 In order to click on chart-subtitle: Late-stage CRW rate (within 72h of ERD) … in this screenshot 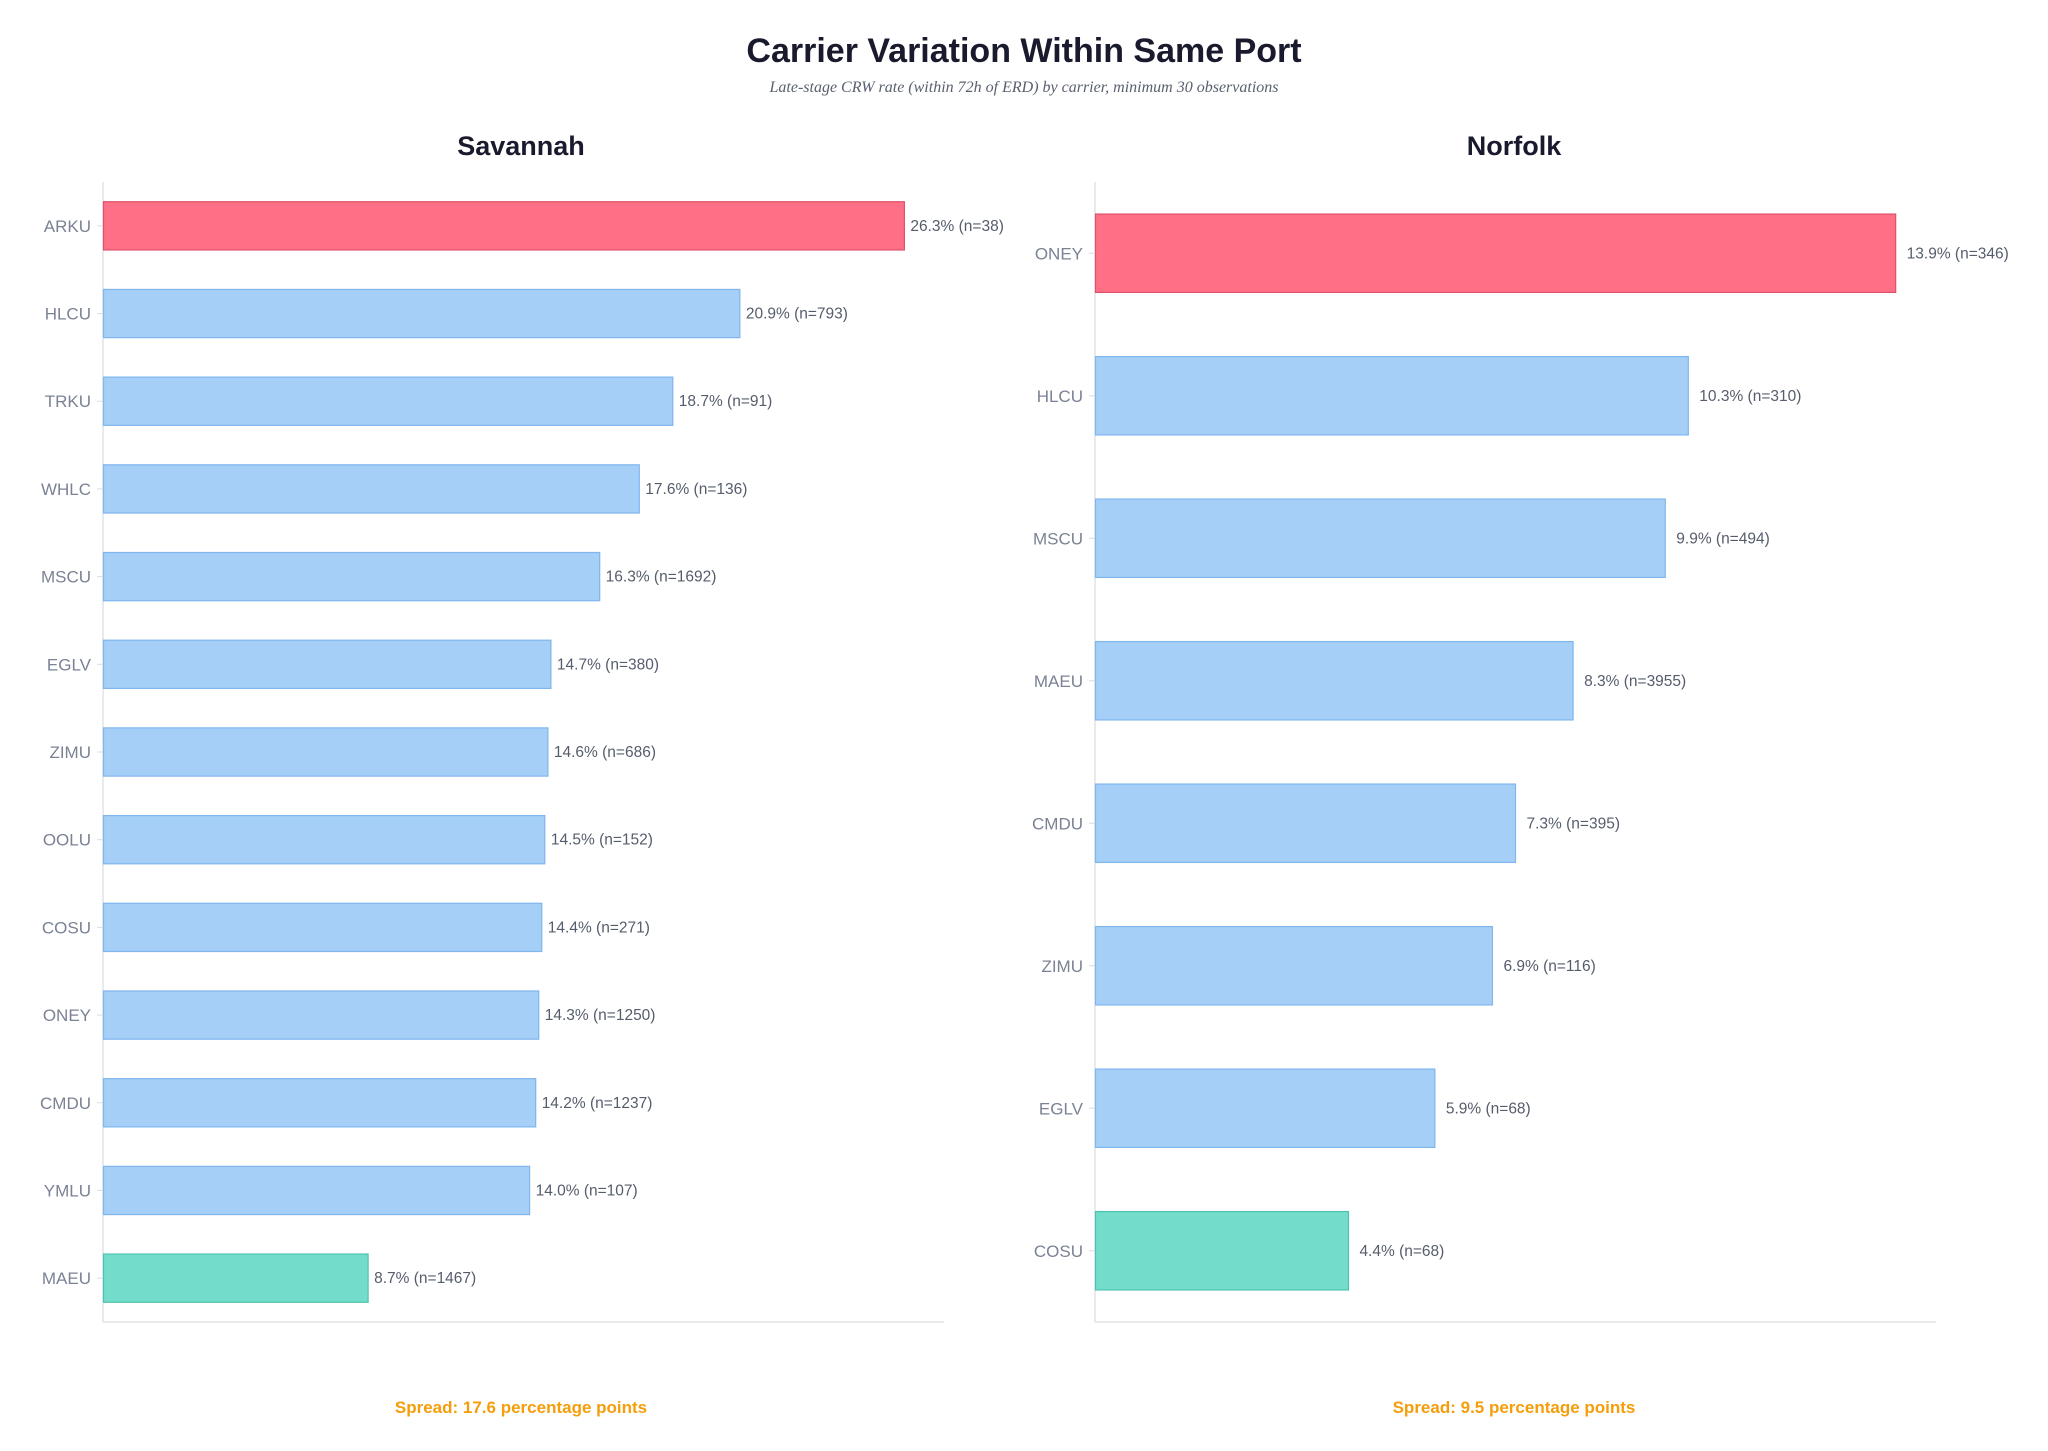, I will do `click(1024, 87)`.